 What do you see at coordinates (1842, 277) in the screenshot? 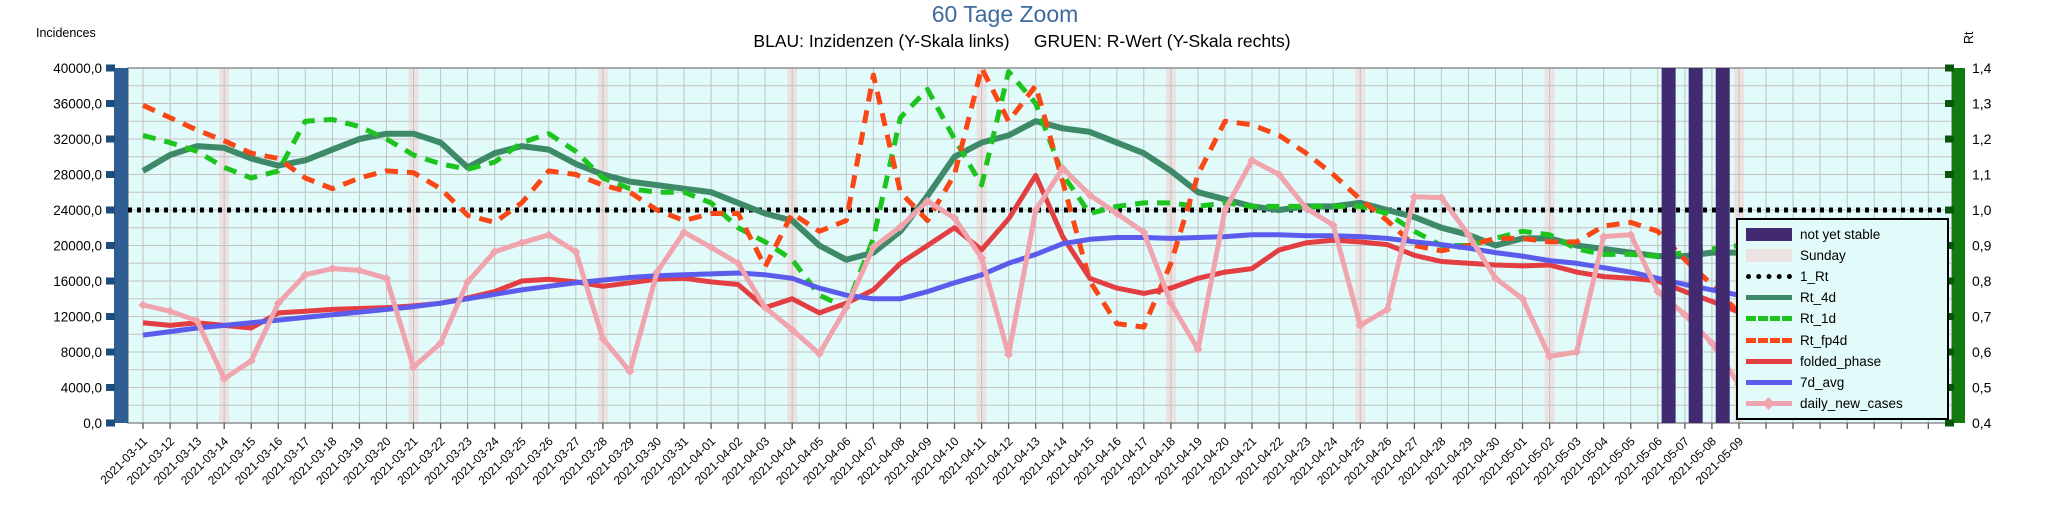
I see `legend-item-1rt: 1_Rt` at bounding box center [1842, 277].